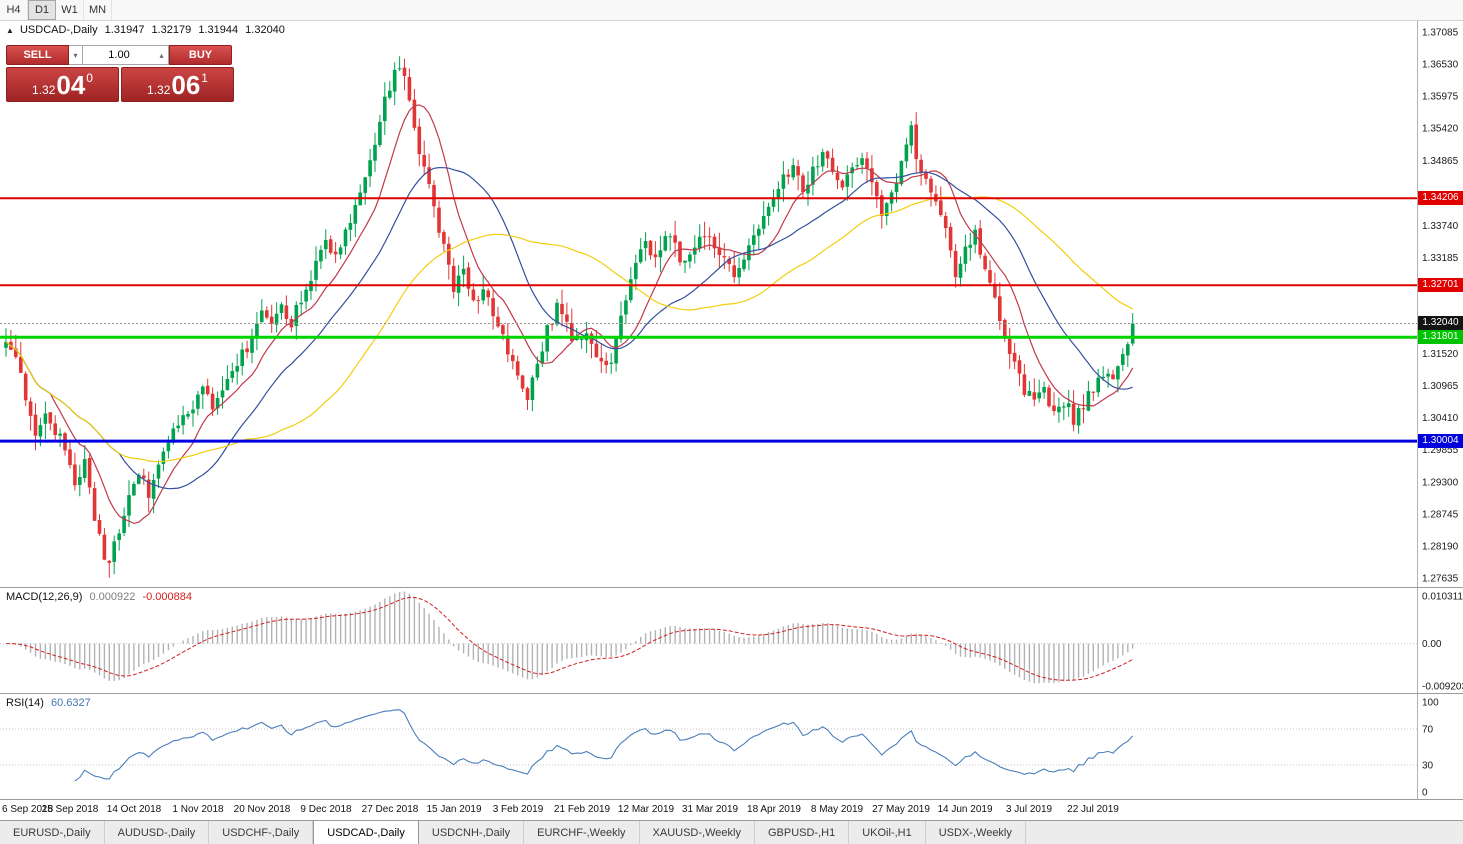 This screenshot has height=844, width=1463. Describe the element at coordinates (569, 638) in the screenshot. I see `macd-signal-line` at that location.